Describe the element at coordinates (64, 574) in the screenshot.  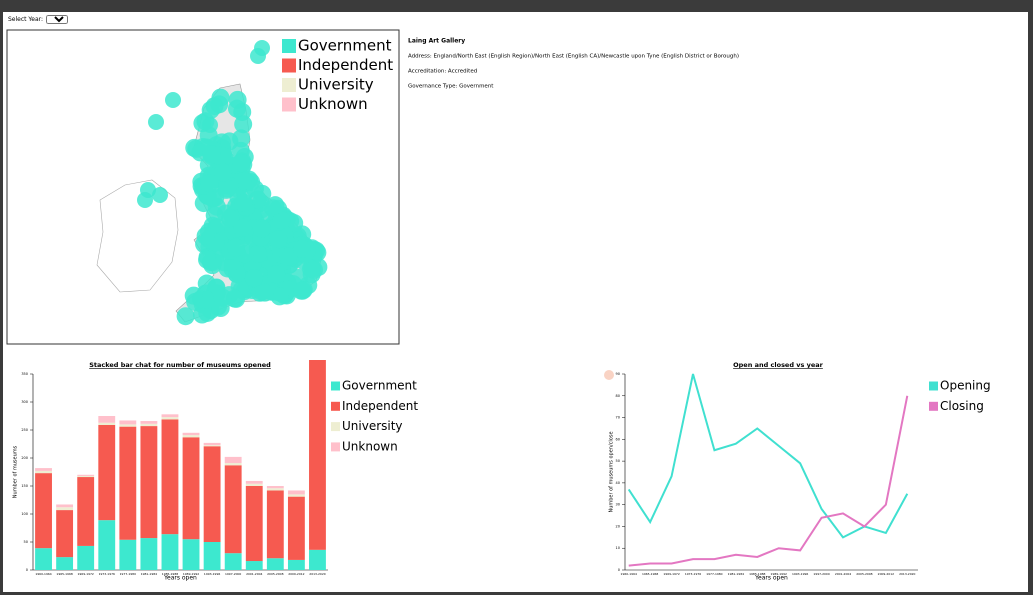
I see `x-tick-label: 1965-1968` at that location.